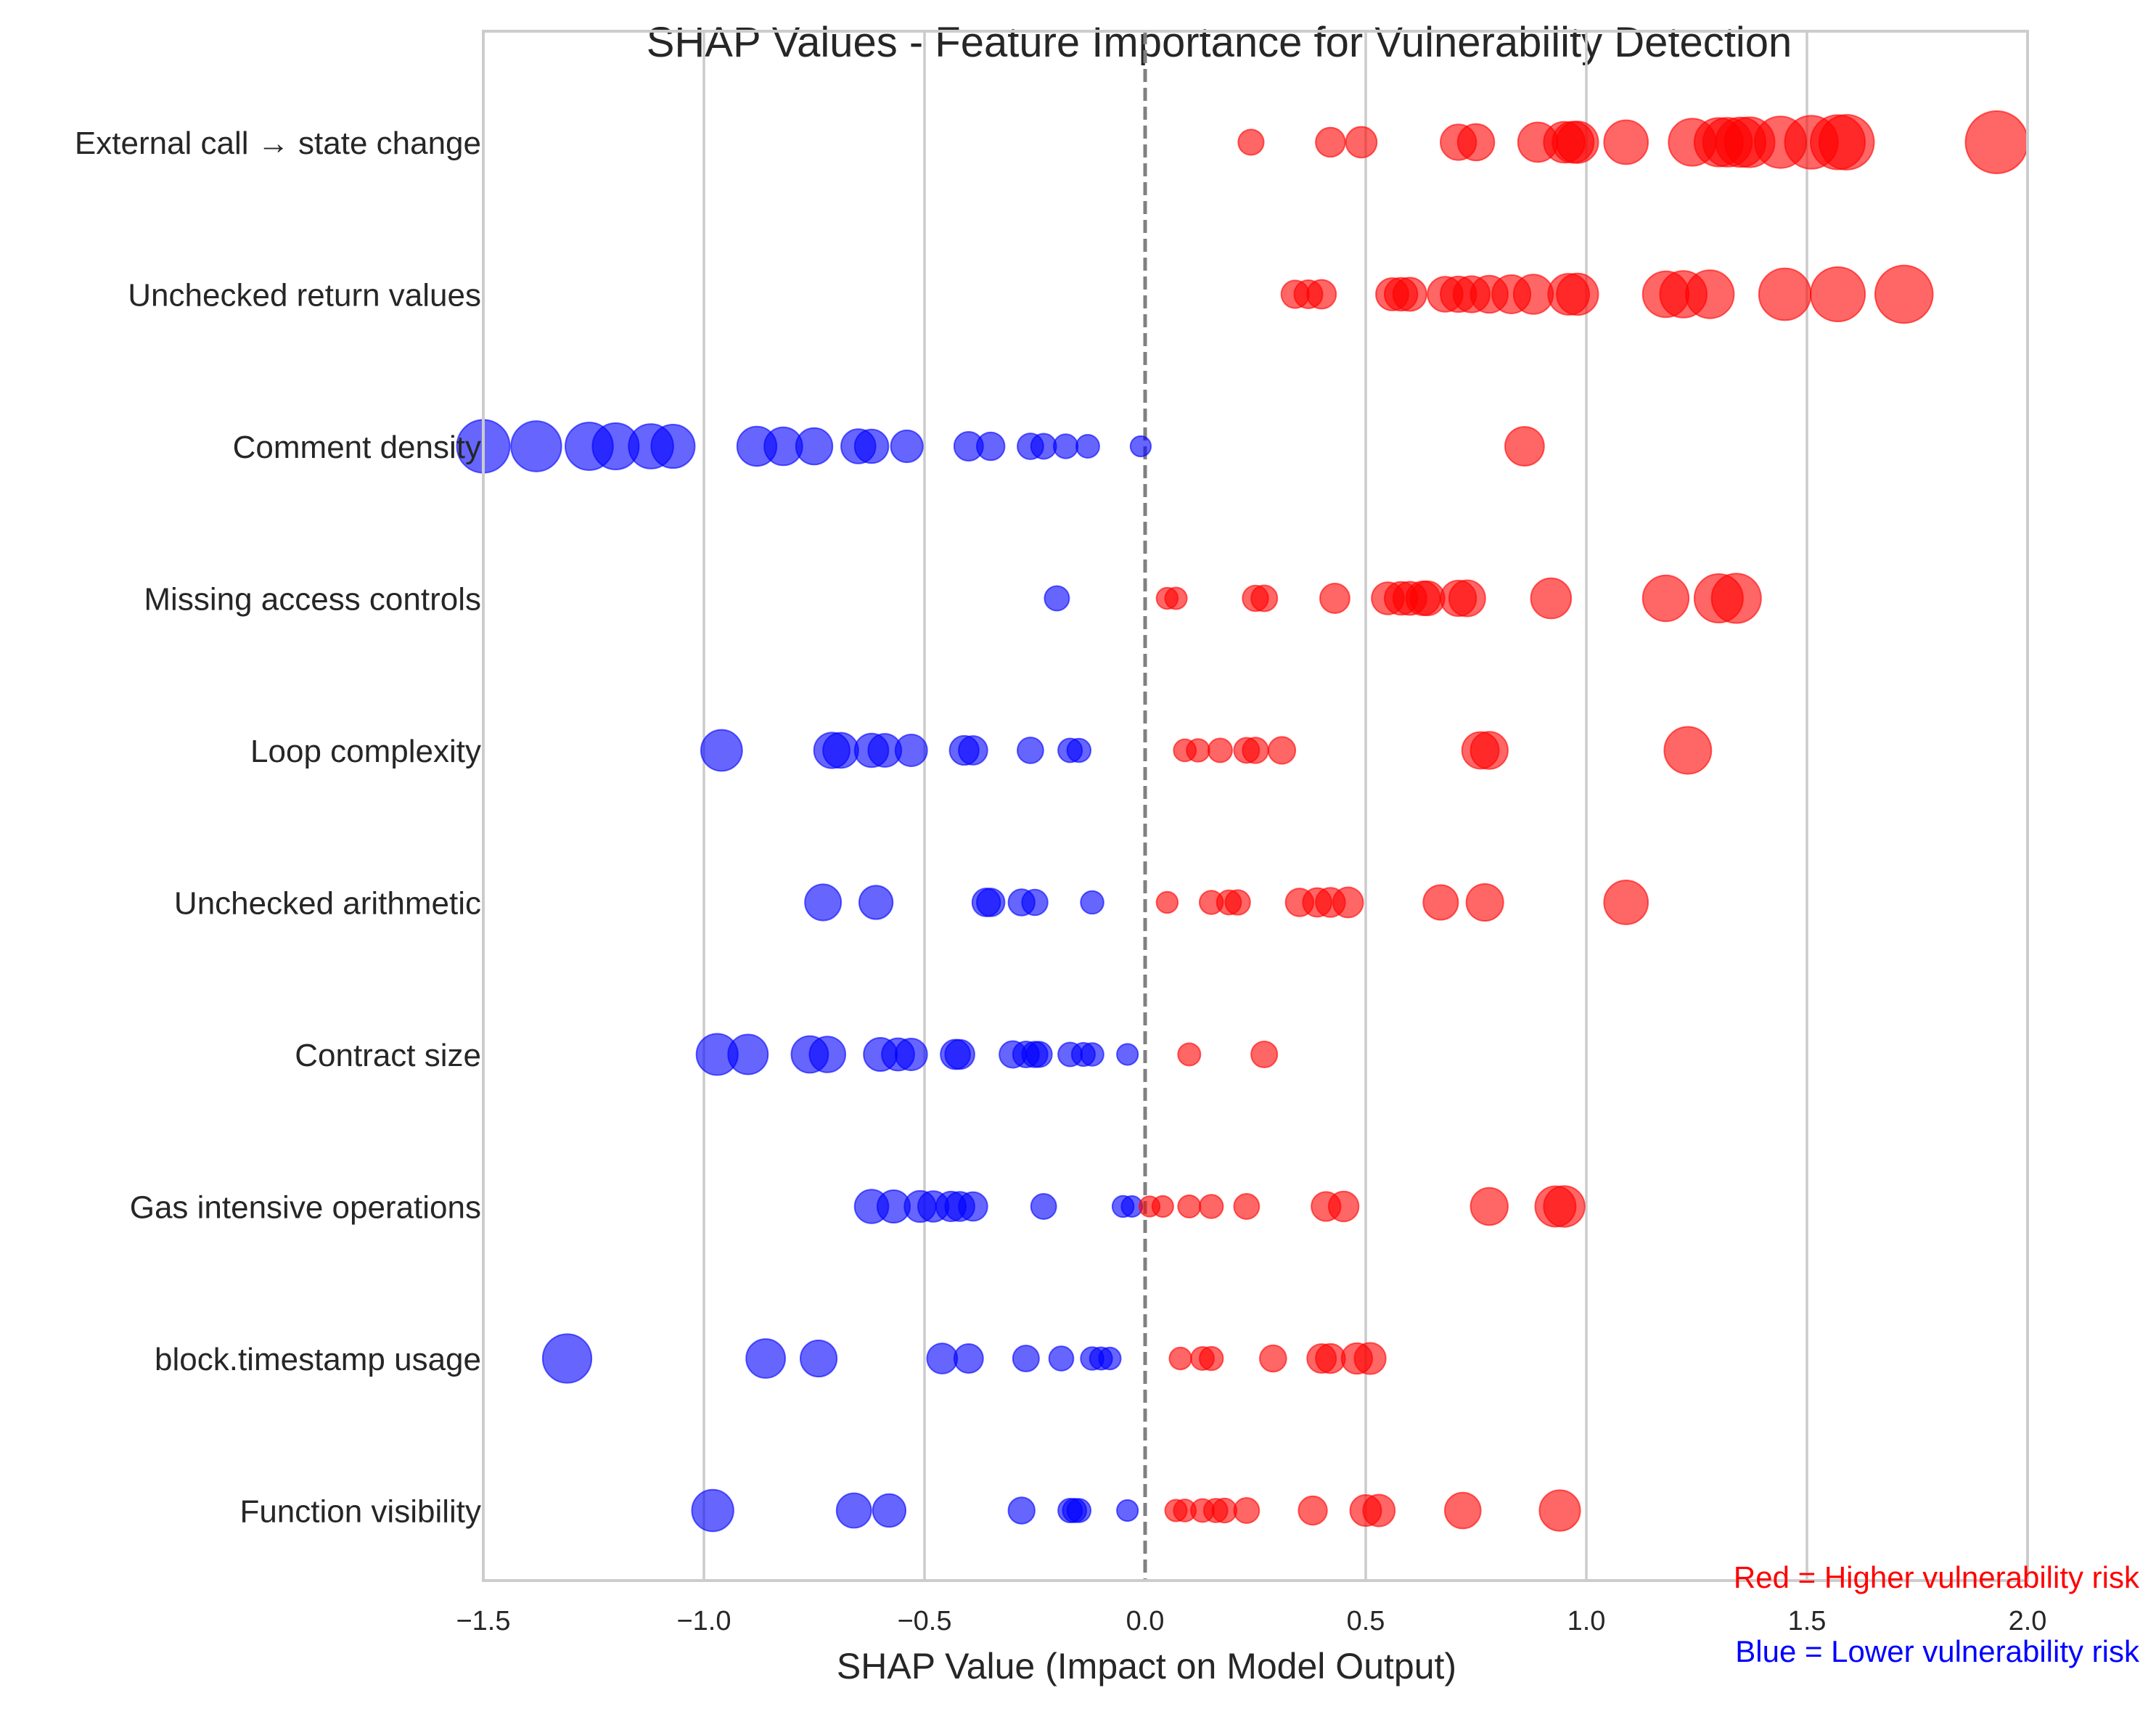 Image resolution: width=2156 pixels, height=1709 pixels. I want to click on blue-legend-note: Blue = Lower vulnerability risk, so click(1937, 1651).